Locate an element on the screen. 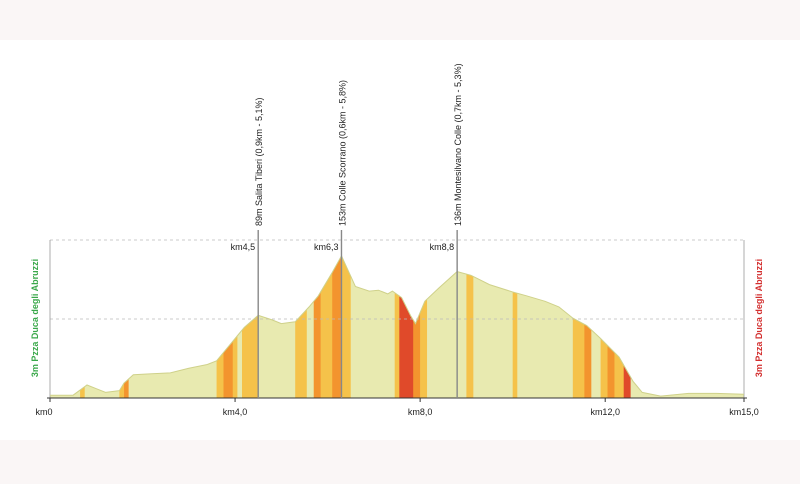 The image size is (800, 484). x-tick-label: km8,0 is located at coordinates (420, 412).